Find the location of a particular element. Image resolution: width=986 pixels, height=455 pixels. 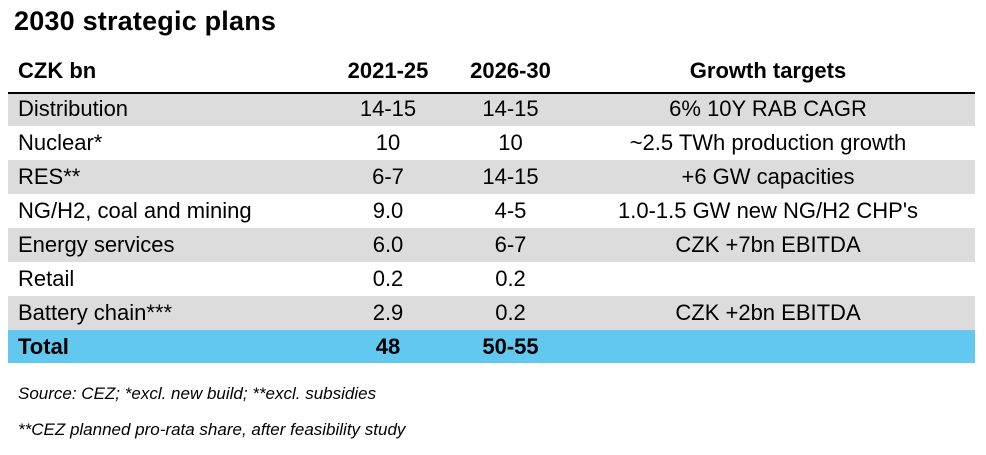

row-value-2021-25: 2.9 is located at coordinates (388, 312).